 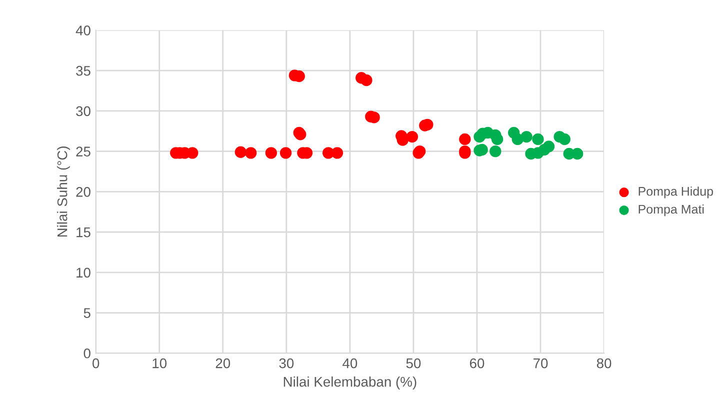 What do you see at coordinates (286, 363) in the screenshot?
I see `x-tick-label: 30` at bounding box center [286, 363].